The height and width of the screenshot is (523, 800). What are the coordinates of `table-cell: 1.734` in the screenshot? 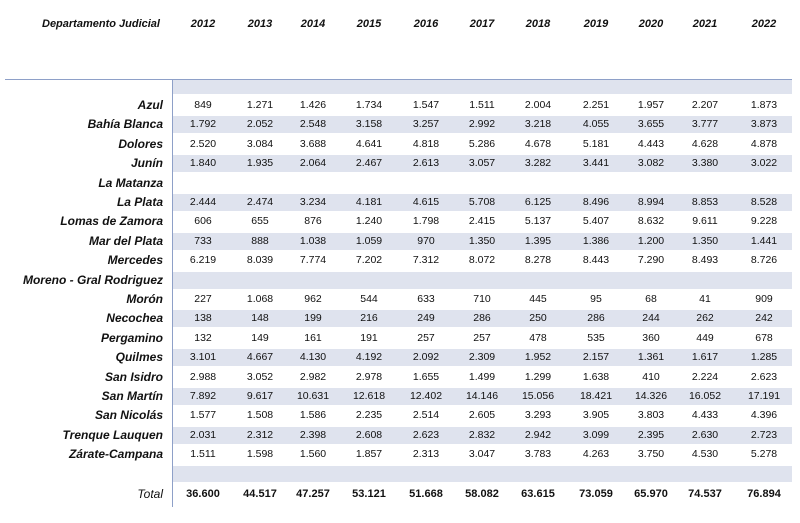 It's located at (369, 105).